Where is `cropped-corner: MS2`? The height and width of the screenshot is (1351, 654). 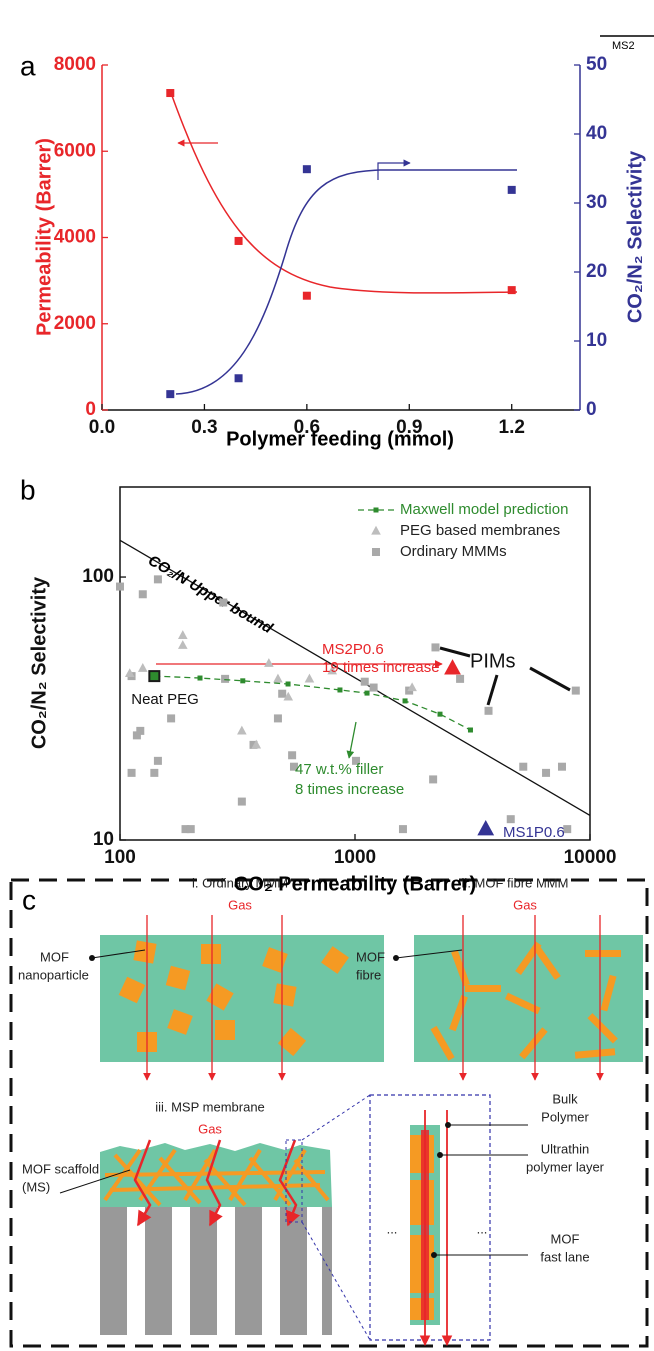
cropped-corner: MS2 is located at coordinates (627, 43).